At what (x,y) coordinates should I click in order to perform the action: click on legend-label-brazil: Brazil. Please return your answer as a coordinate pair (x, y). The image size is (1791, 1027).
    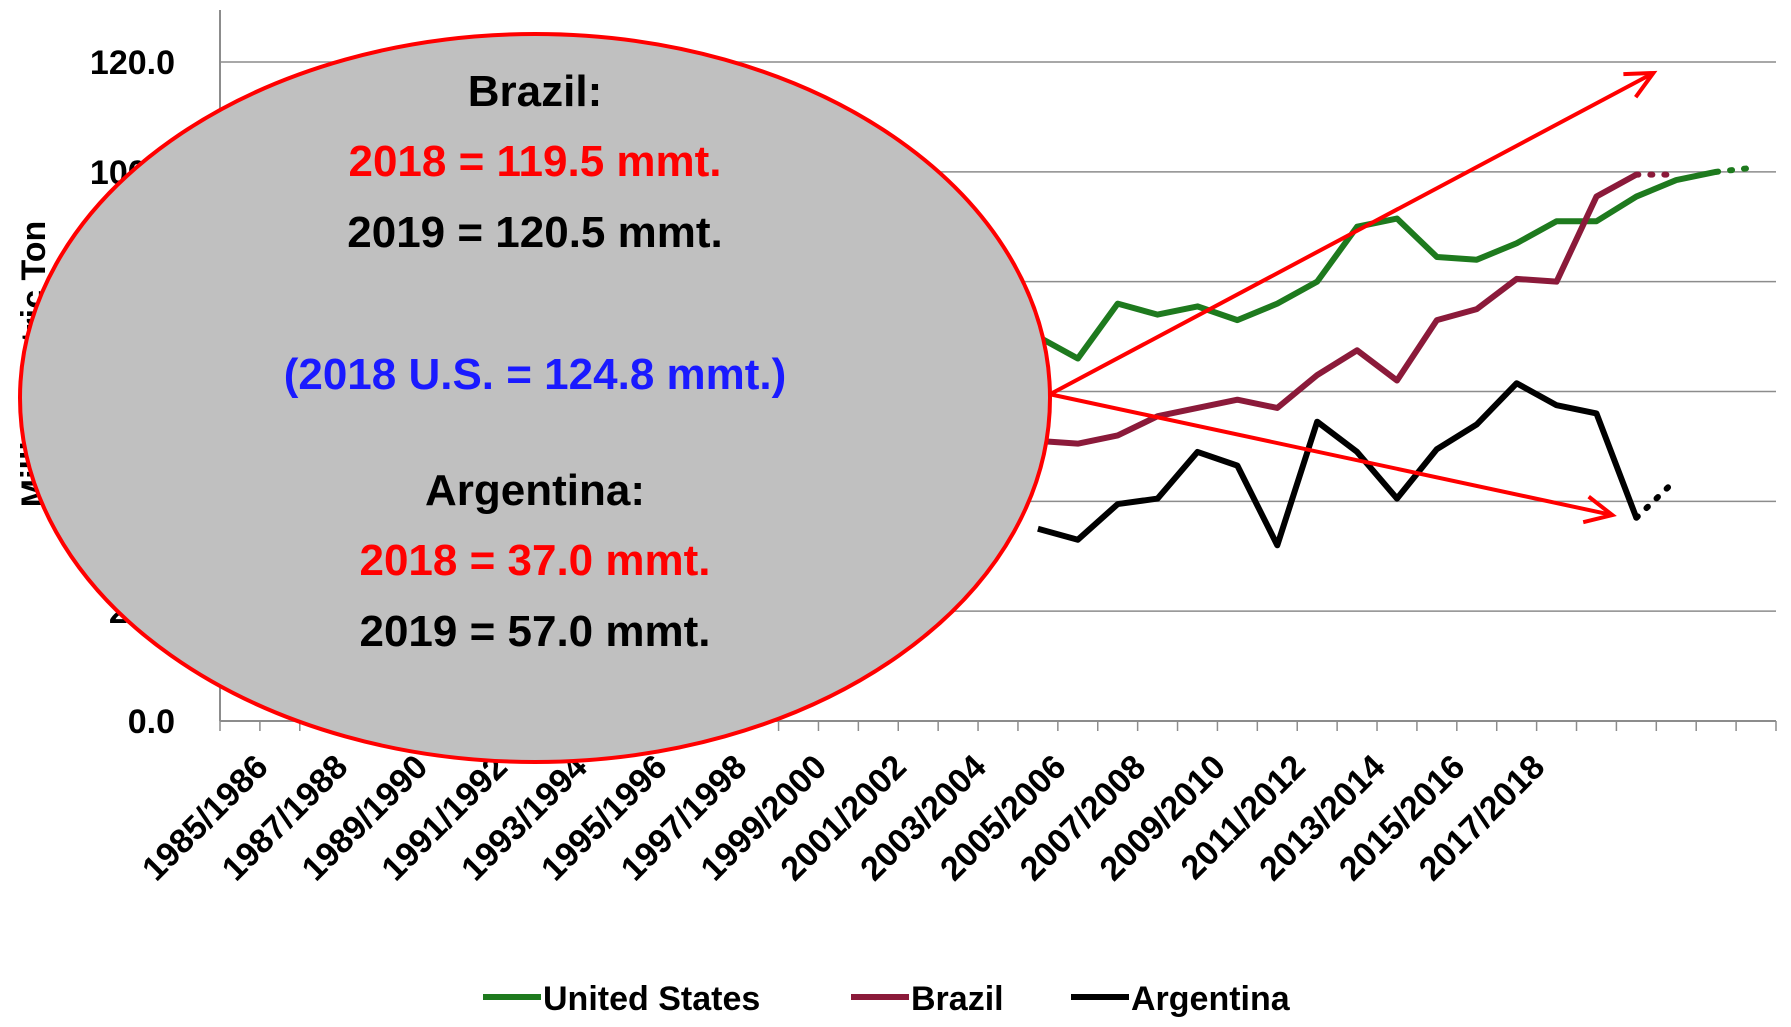
    Looking at the image, I should click on (957, 999).